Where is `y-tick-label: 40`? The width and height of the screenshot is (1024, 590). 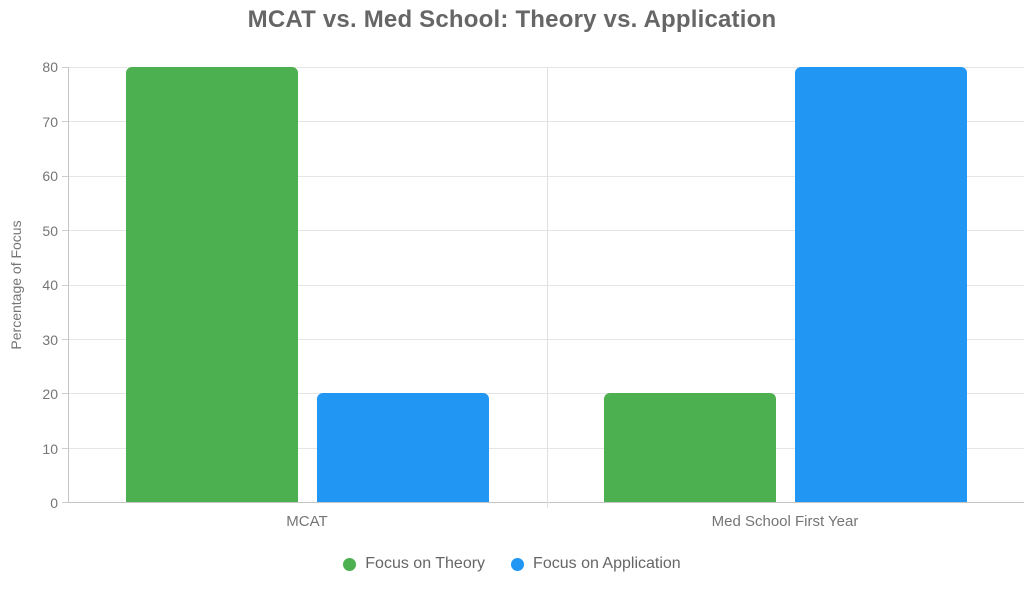 y-tick-label: 40 is located at coordinates (50, 285).